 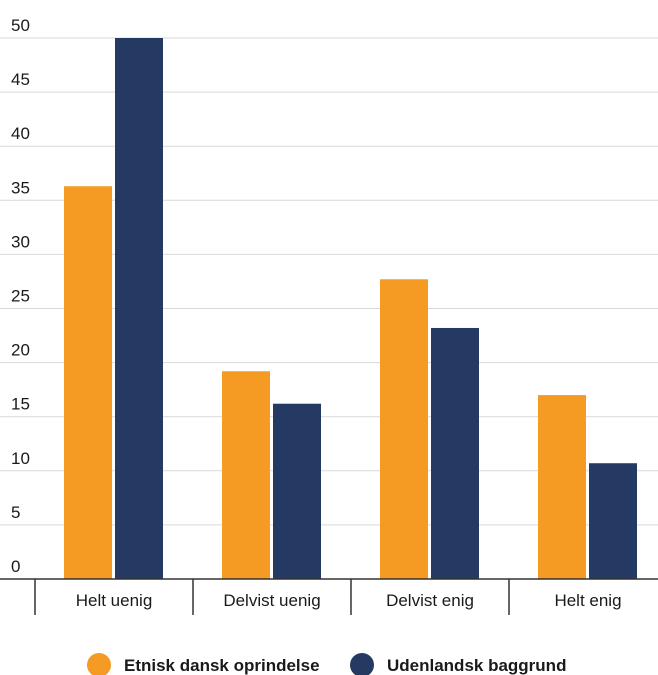 What do you see at coordinates (587, 600) in the screenshot?
I see `x-tick-label: Helt enig` at bounding box center [587, 600].